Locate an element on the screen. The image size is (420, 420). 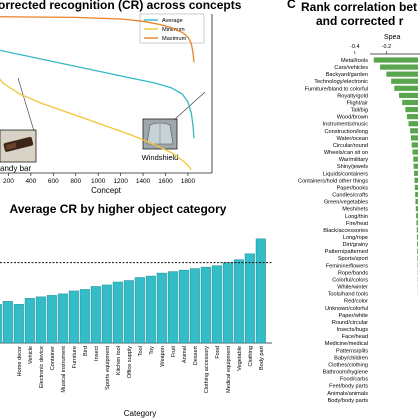
corr-bar-circular-round is located at coordinates (414, 145).